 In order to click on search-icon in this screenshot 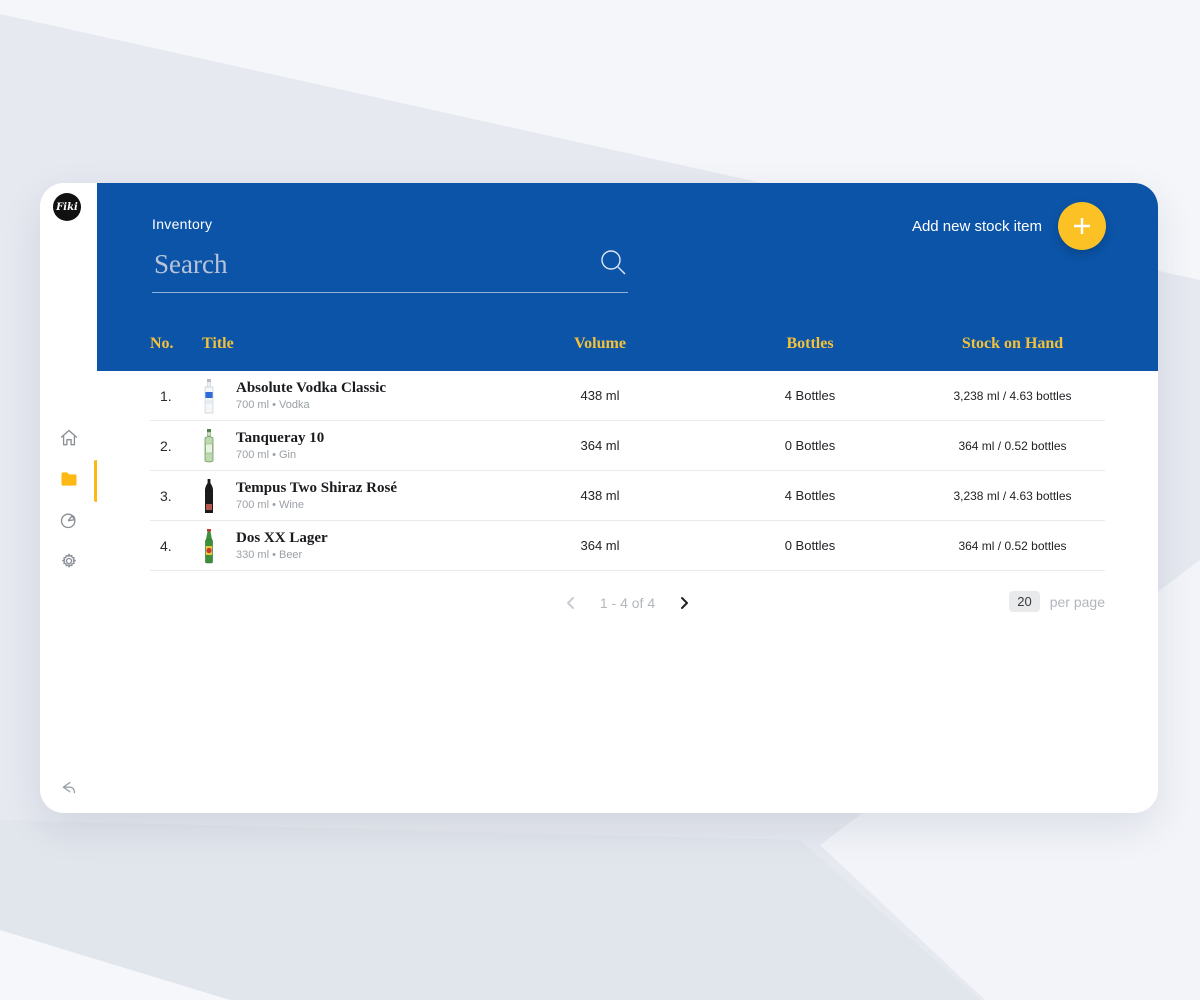, I will do `click(613, 262)`.